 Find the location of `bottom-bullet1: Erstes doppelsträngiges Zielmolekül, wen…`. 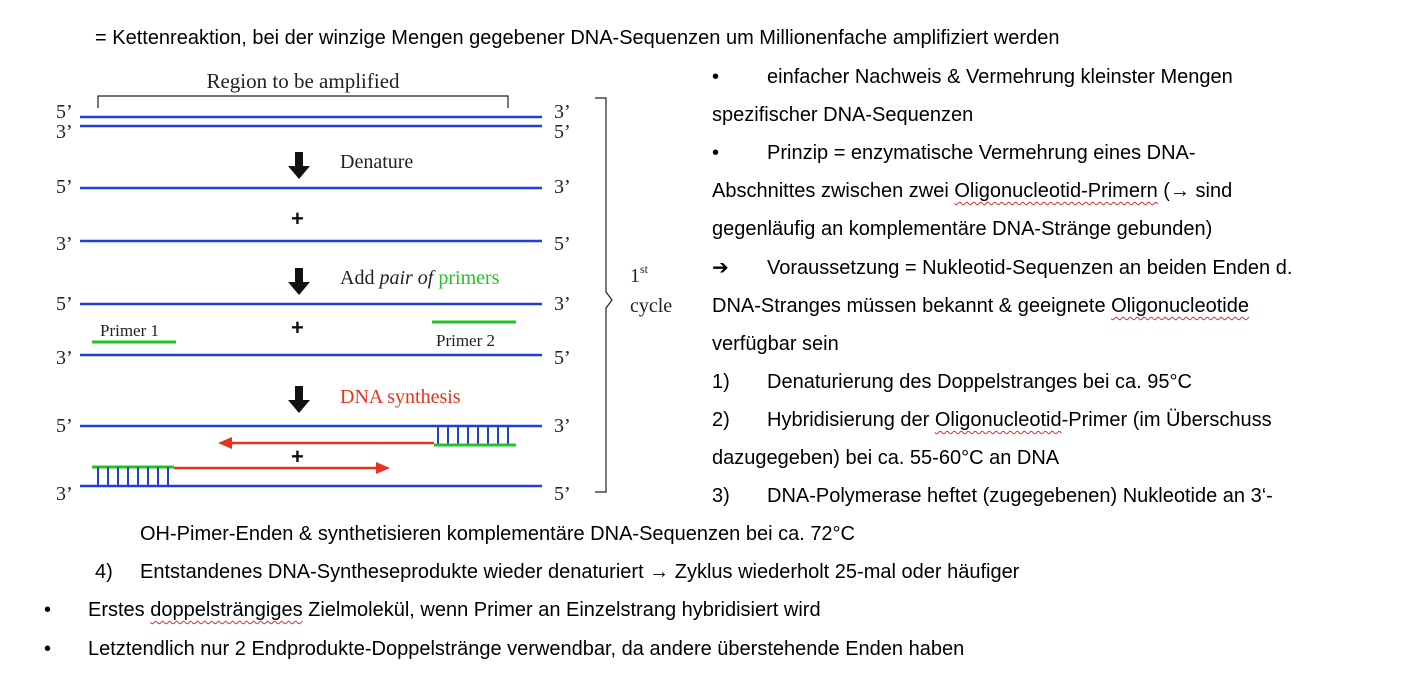

bottom-bullet1: Erstes doppelsträngiges Zielmolekül, wen… is located at coordinates (454, 610).